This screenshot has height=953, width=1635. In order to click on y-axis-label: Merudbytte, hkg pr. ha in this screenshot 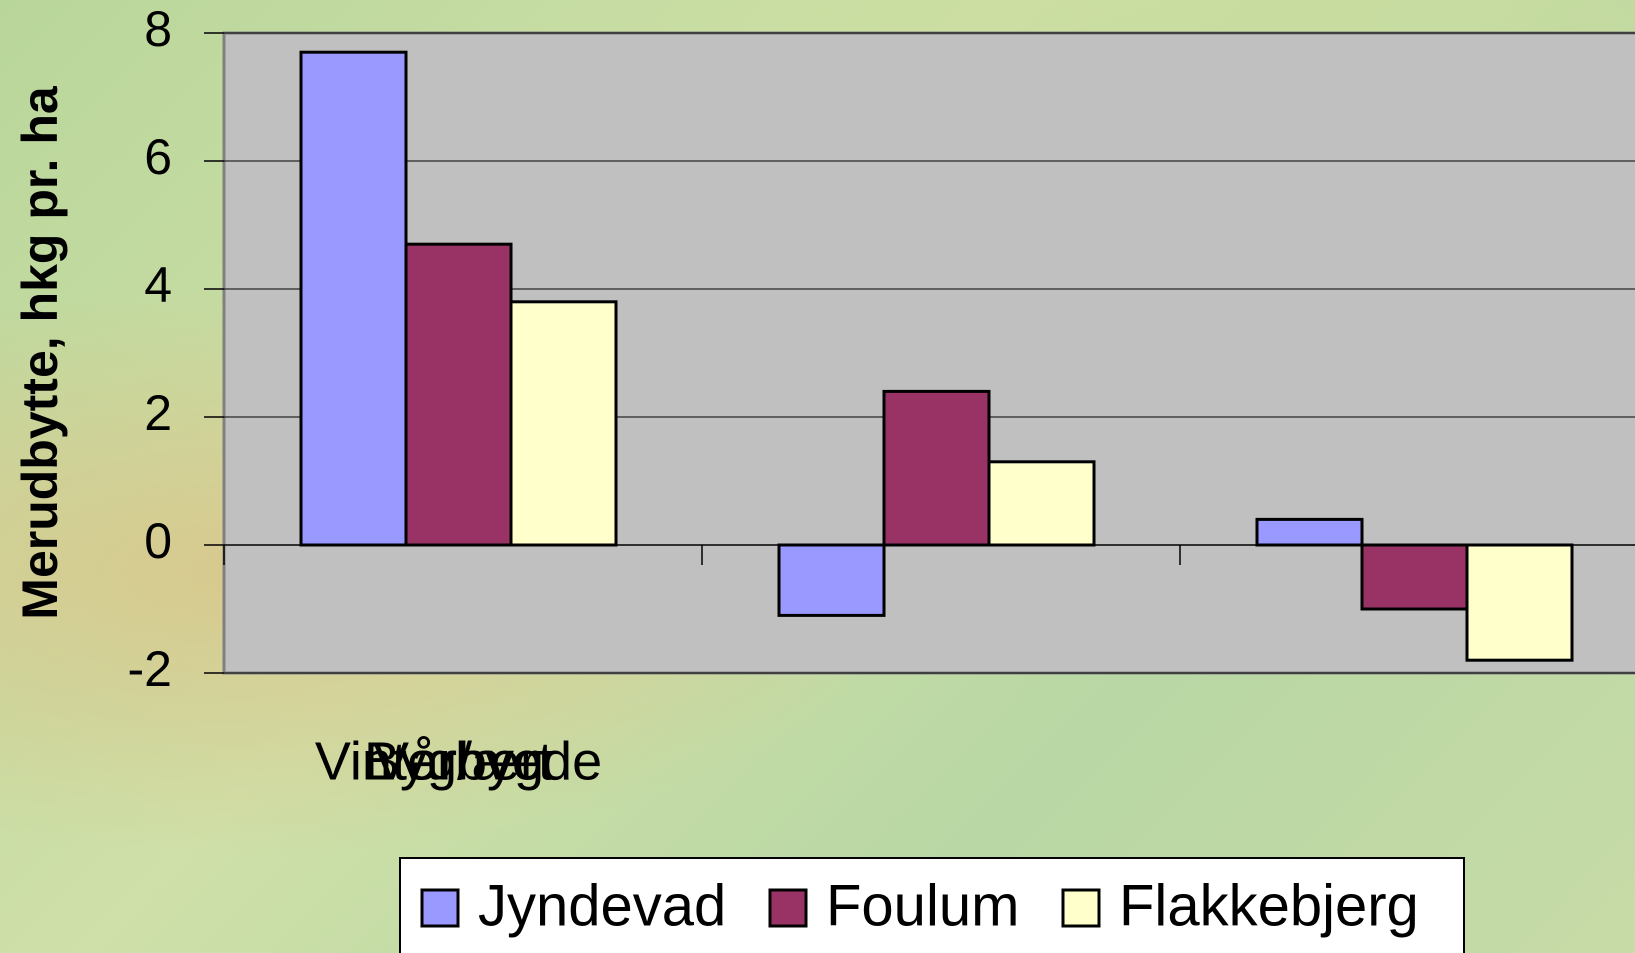, I will do `click(40, 352)`.